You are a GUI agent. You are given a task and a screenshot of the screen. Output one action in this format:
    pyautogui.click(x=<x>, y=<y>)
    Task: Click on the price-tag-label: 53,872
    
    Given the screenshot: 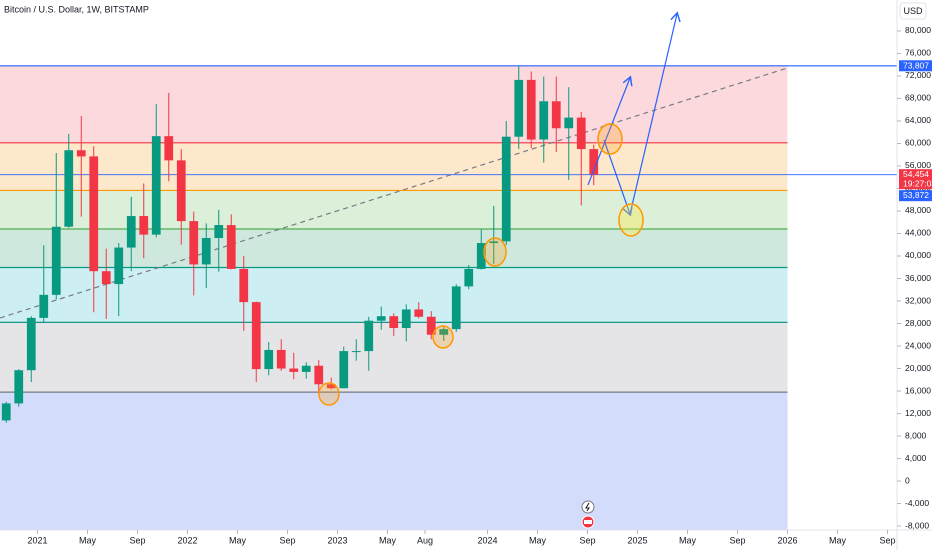 What is the action you would take?
    pyautogui.click(x=916, y=195)
    